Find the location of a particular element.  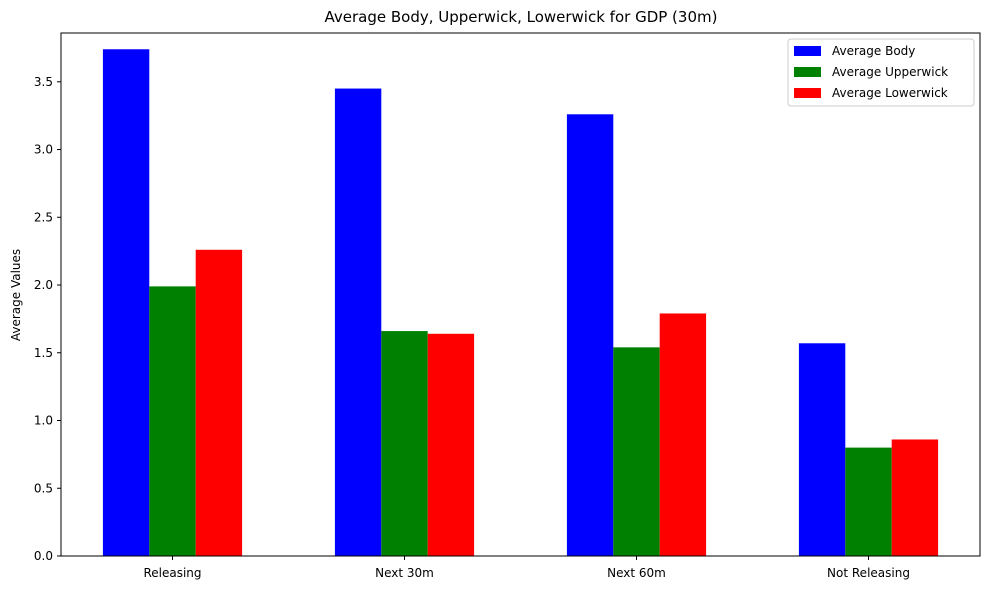

x-tick-label-next-30m: Next 30m is located at coordinates (404, 573).